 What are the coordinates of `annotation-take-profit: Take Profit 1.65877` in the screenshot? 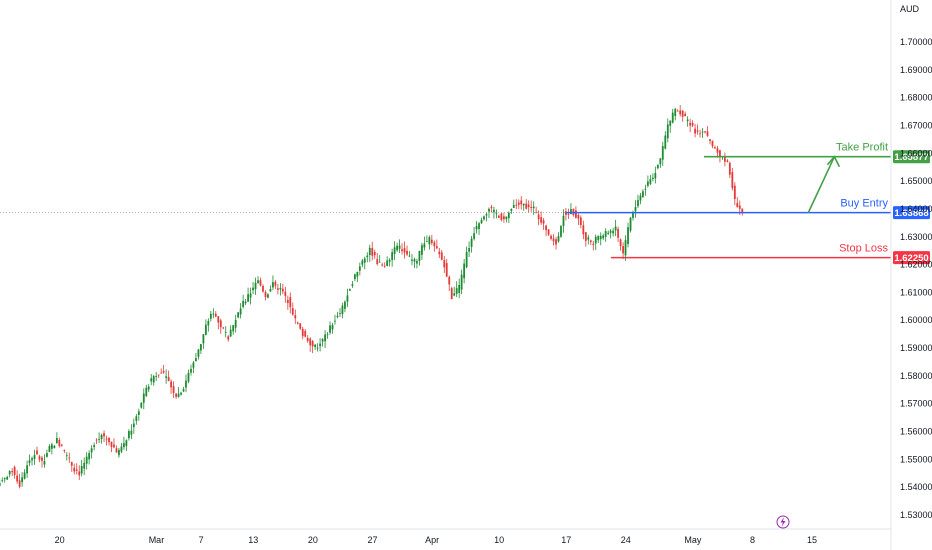 It's located at (817, 153).